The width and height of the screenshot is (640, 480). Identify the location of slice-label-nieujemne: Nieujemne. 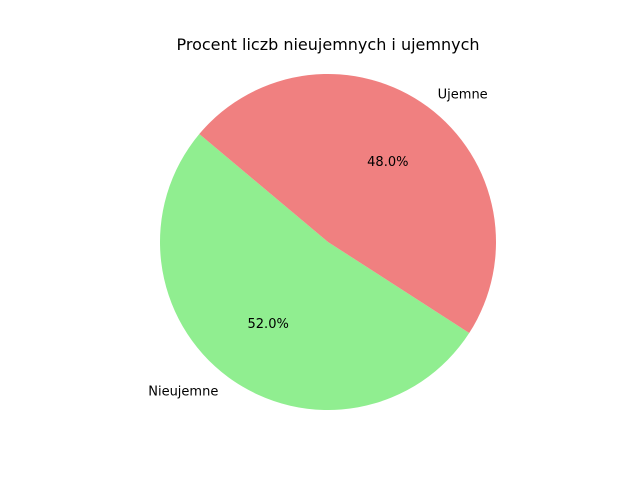
(183, 392).